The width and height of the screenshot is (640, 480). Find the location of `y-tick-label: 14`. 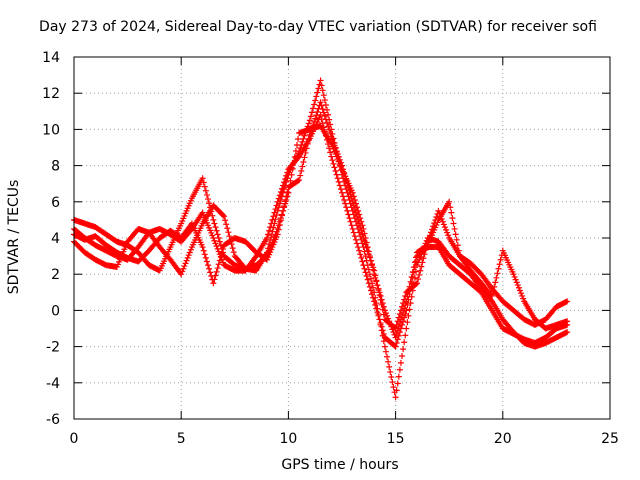

y-tick-label: 14 is located at coordinates (51, 58).